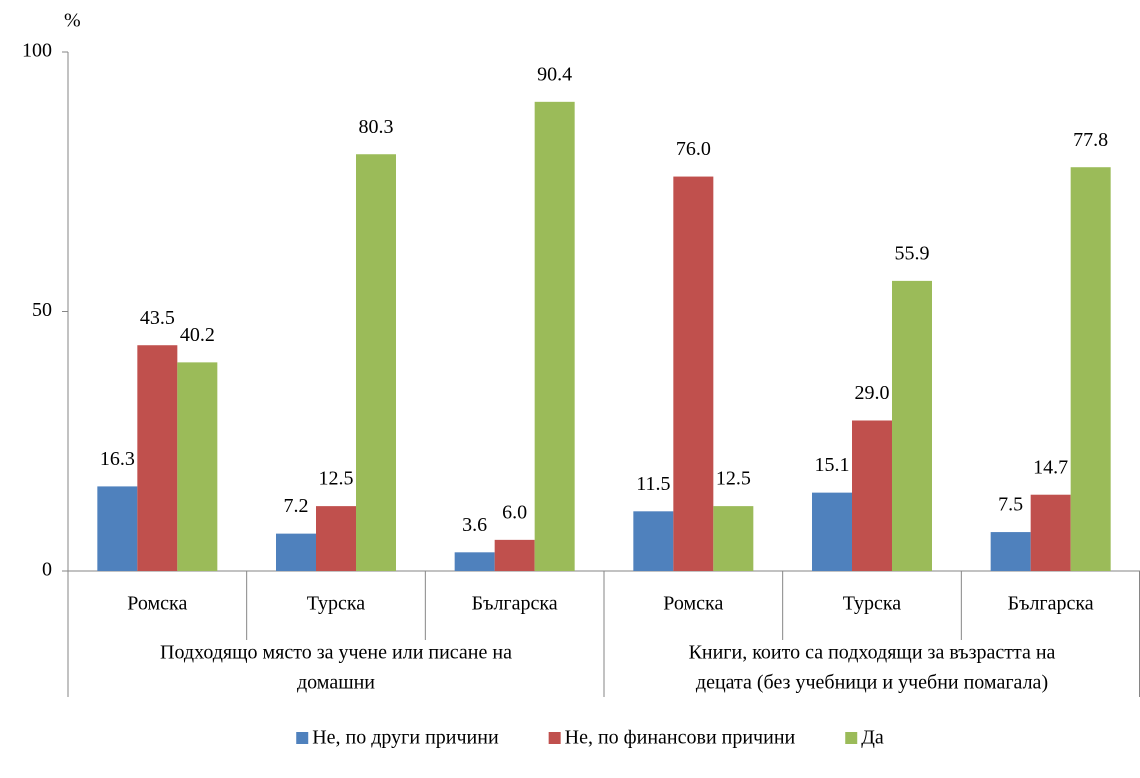  What do you see at coordinates (1010, 505) in the screenshot?
I see `value-label: 7.5` at bounding box center [1010, 505].